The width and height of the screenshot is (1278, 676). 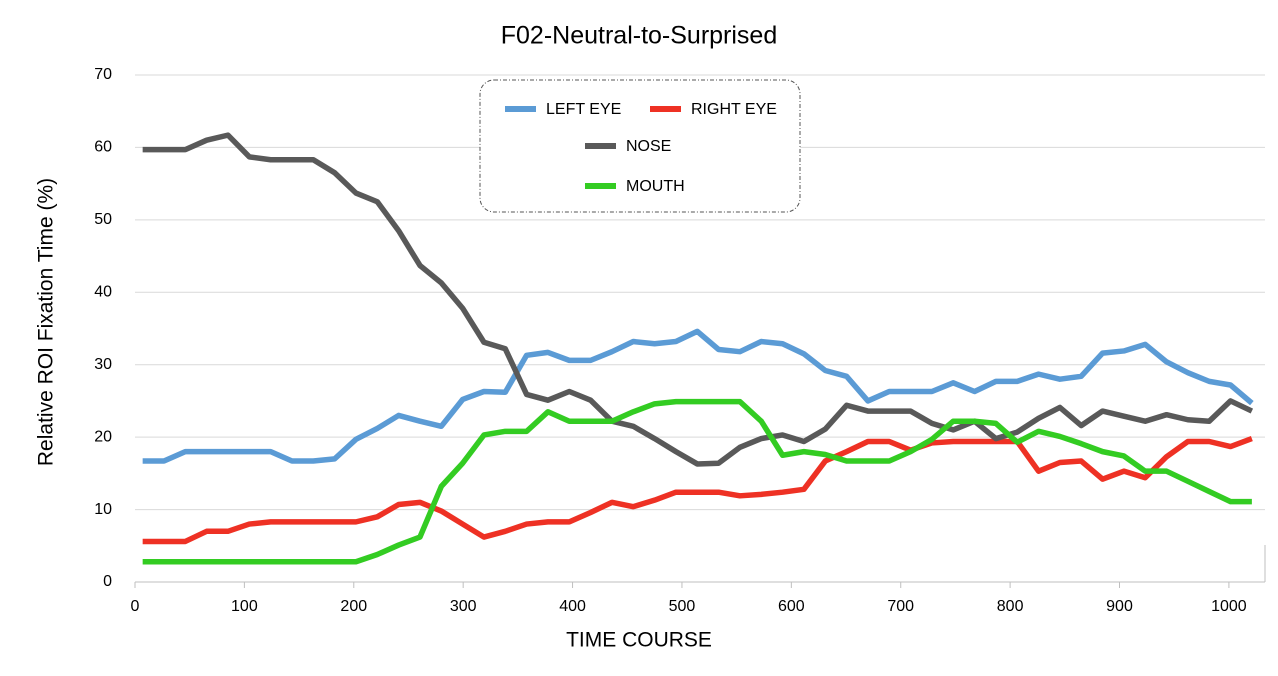 What do you see at coordinates (572, 606) in the screenshot?
I see `x-tick-label: 400` at bounding box center [572, 606].